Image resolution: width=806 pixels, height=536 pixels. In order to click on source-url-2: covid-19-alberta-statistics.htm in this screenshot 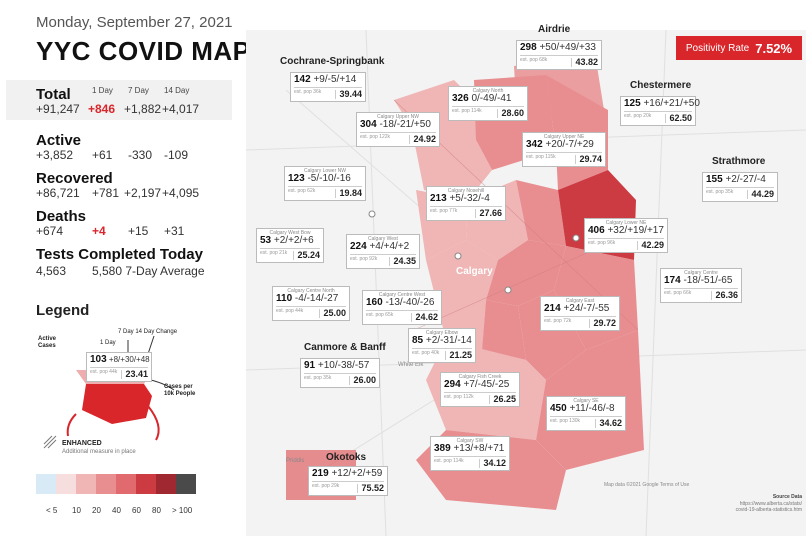, I will do `click(768, 510)`.